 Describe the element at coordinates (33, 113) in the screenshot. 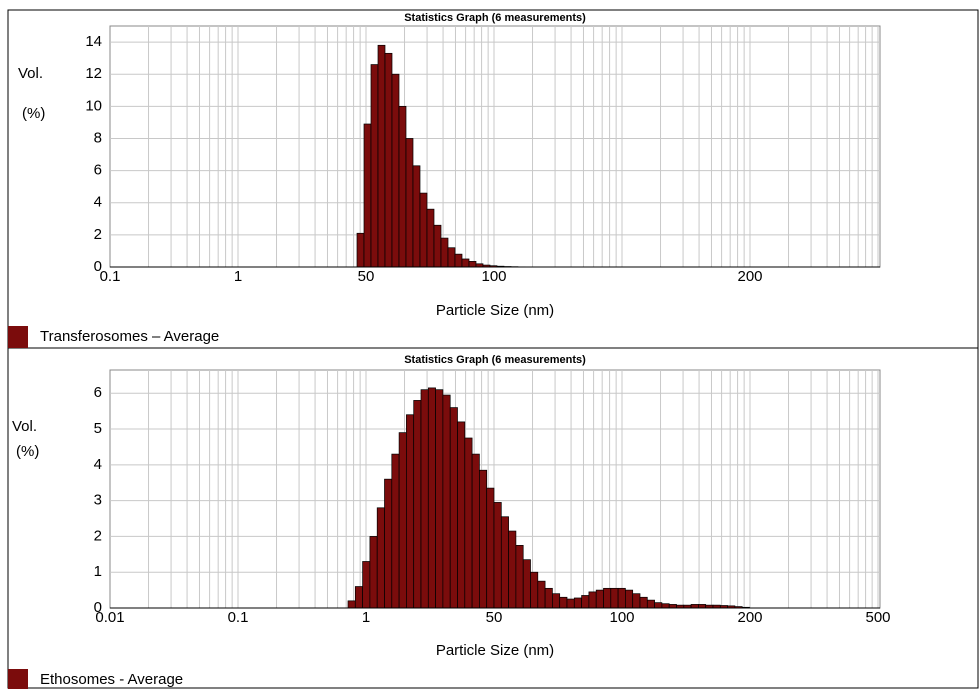

I see `y-axis-label: (%)` at that location.